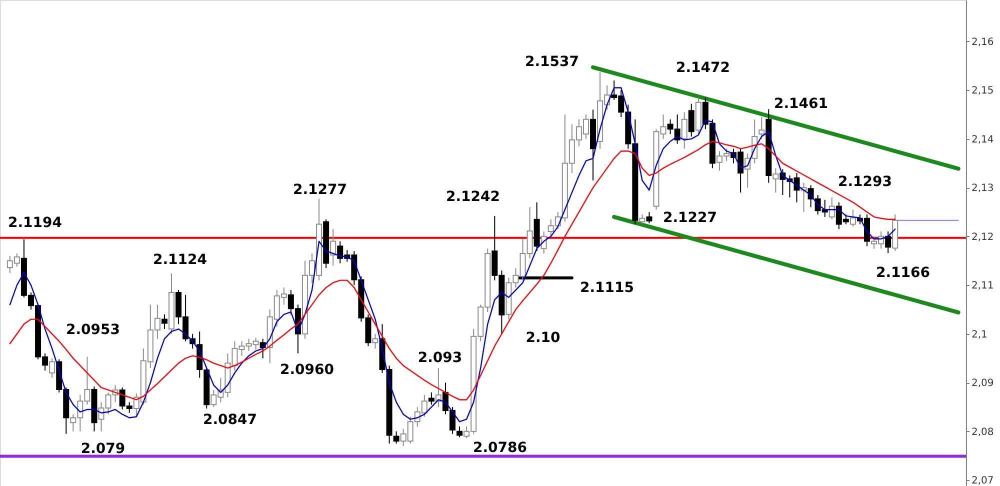  I want to click on y-tick-label: 2,13, so click(983, 188).